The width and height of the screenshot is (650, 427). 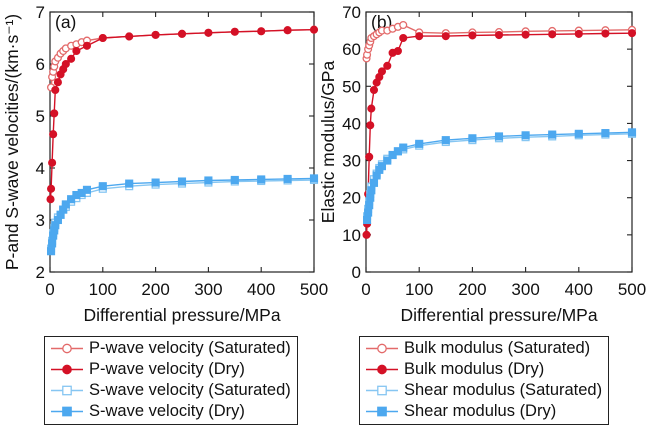 What do you see at coordinates (170, 369) in the screenshot?
I see `legend-item: P-wave velocity (Dry)` at bounding box center [170, 369].